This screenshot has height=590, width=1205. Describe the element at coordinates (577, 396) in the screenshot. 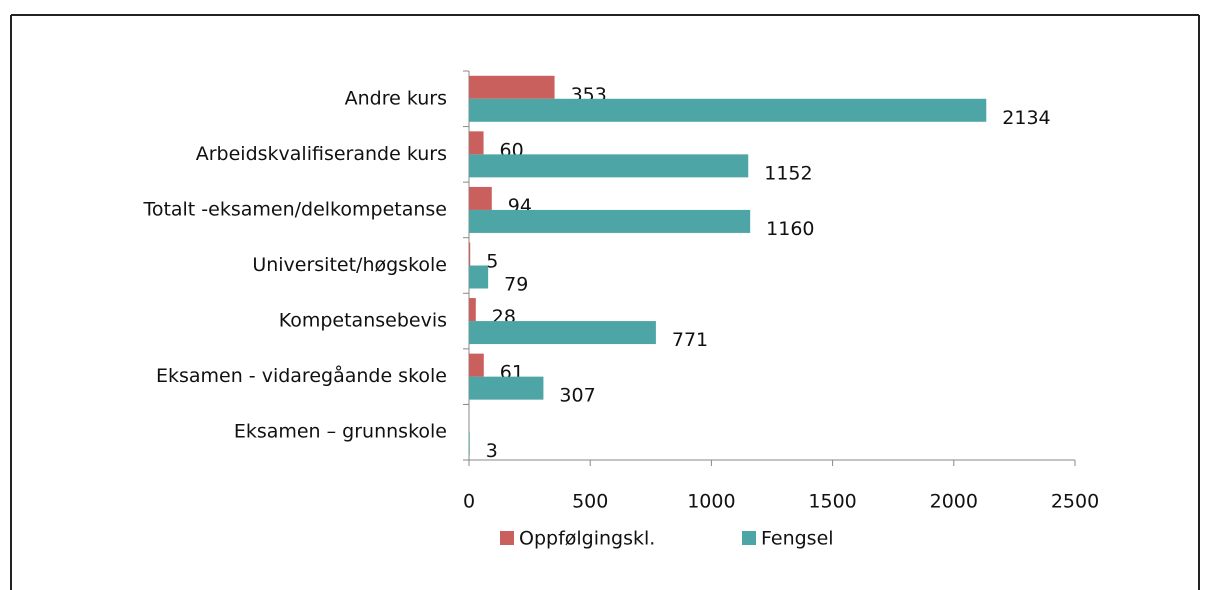

I see `value-label: 307` at that location.